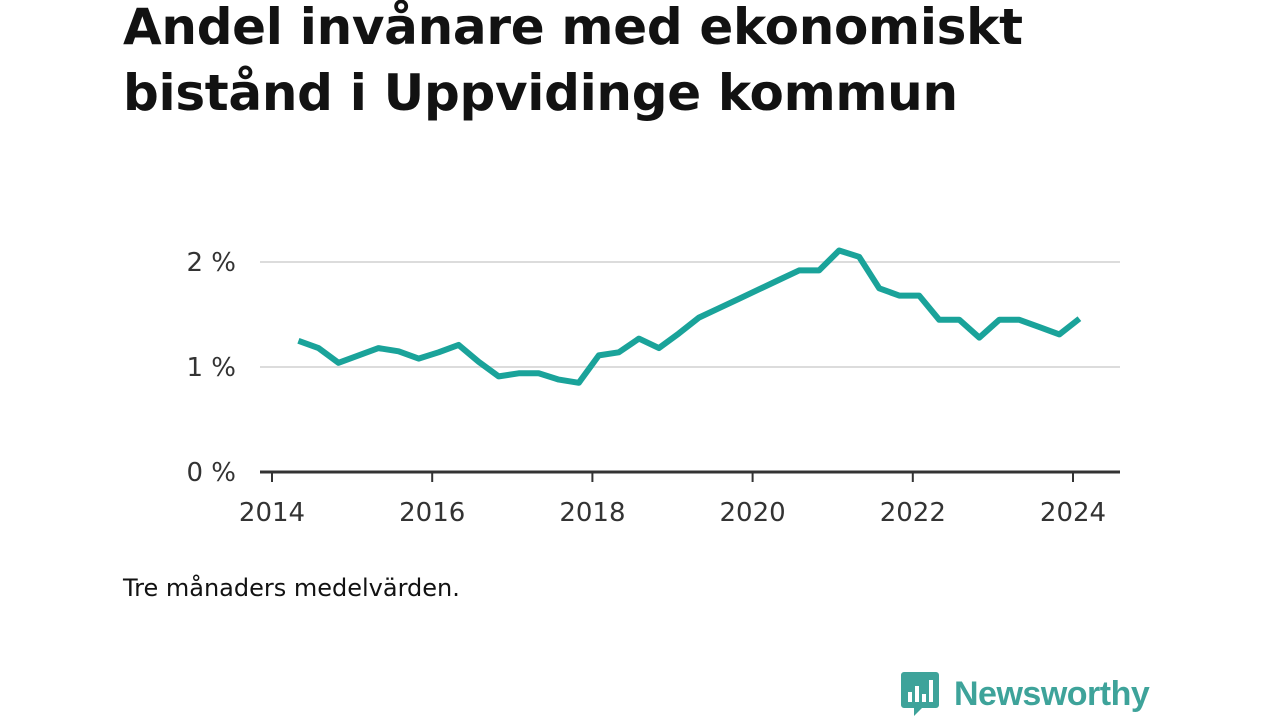  I want to click on y-tick-label: 0 %, so click(211, 473).